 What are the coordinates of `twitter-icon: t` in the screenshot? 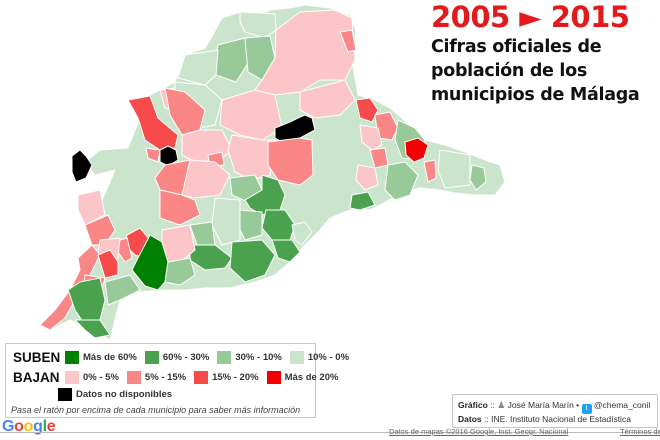 It's located at (586, 409).